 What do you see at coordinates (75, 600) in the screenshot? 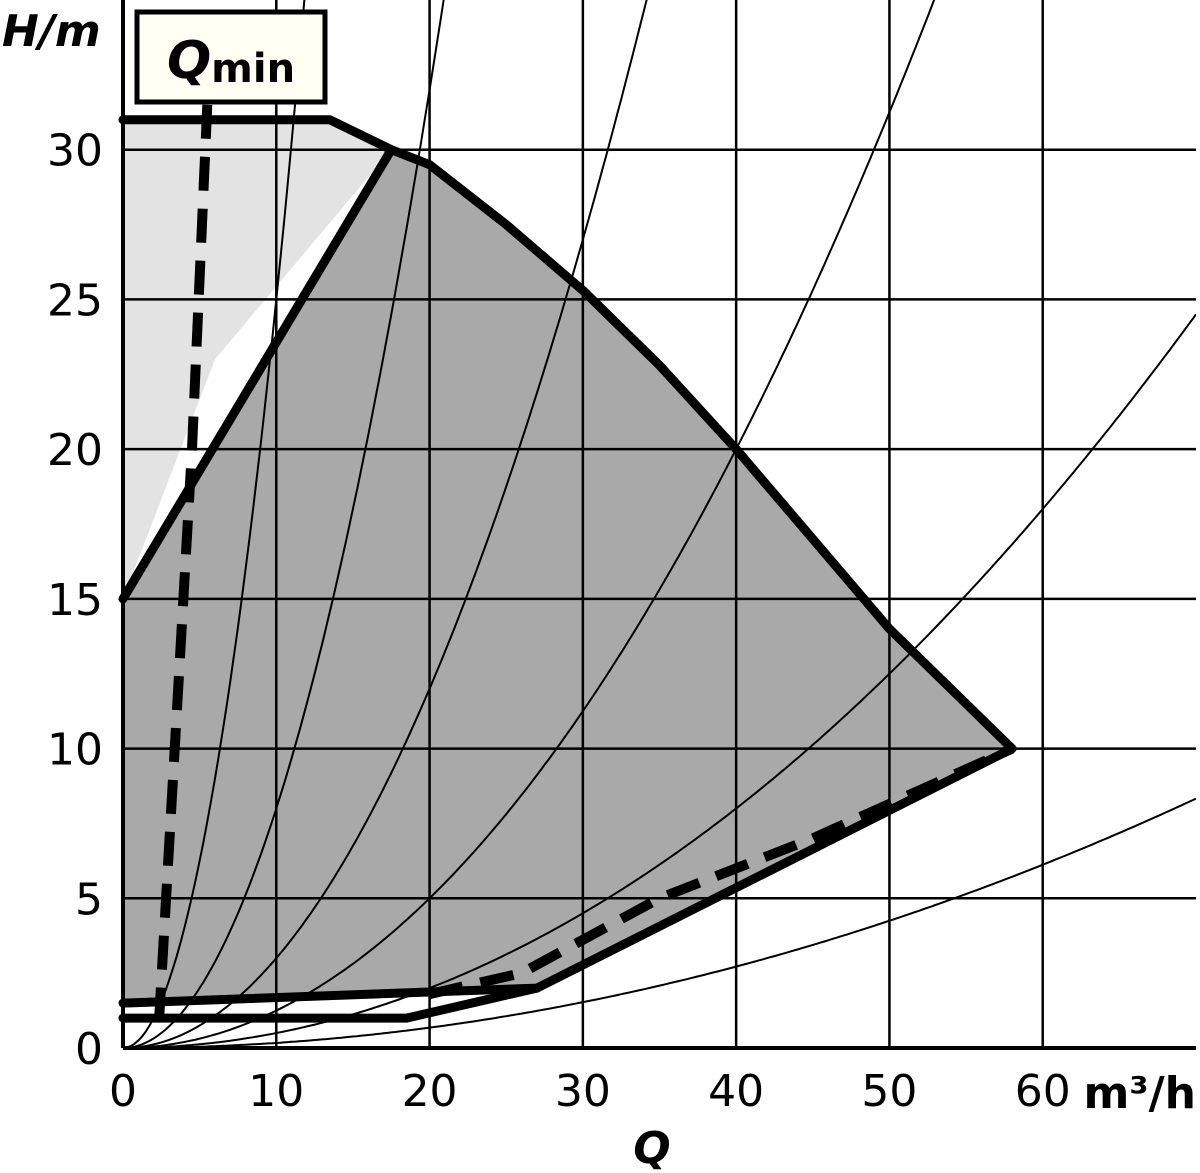
I see `y-tick-label: 15` at bounding box center [75, 600].